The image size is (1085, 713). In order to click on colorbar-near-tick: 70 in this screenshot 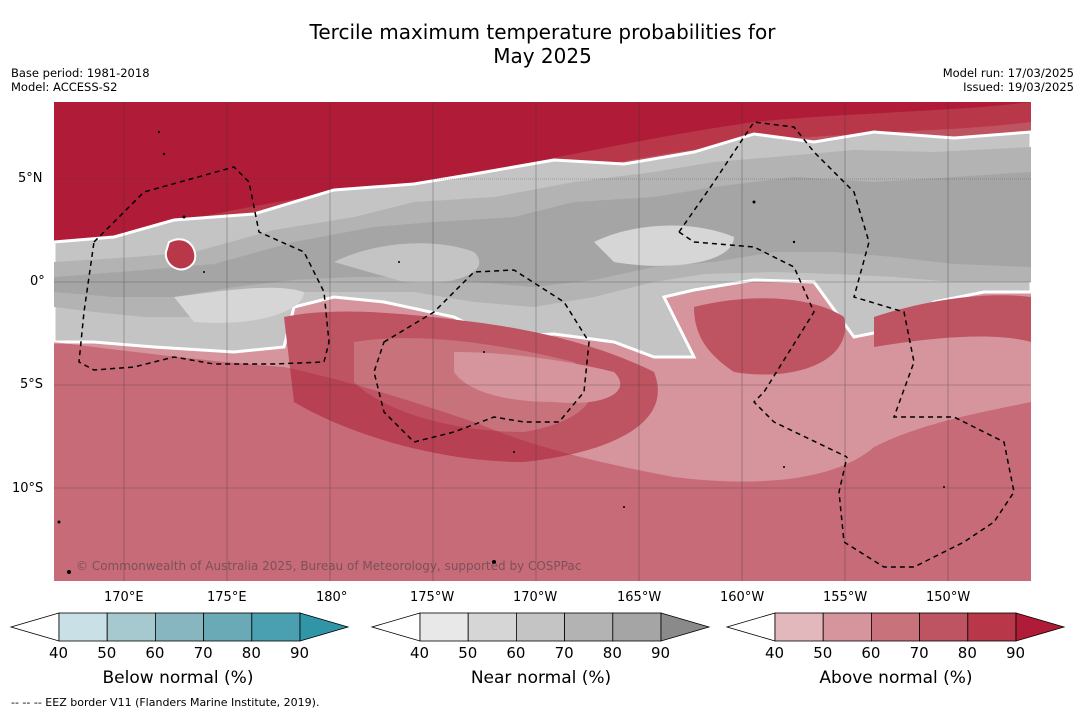, I will do `click(564, 653)`.